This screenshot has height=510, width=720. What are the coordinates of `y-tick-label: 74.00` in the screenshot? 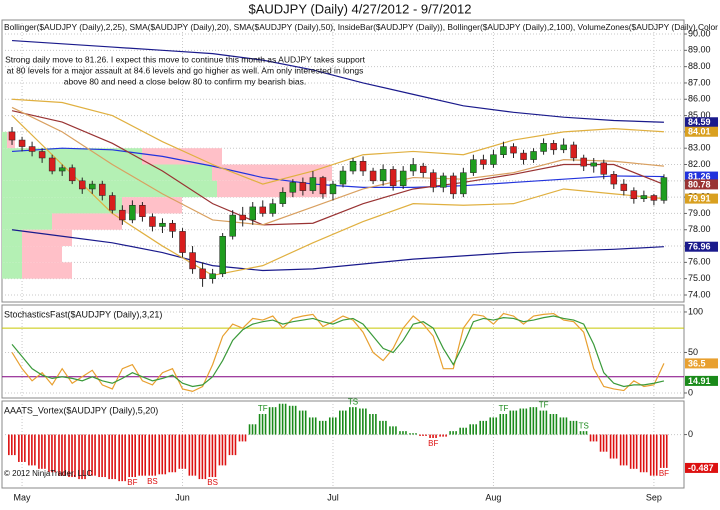 It's located at (699, 294).